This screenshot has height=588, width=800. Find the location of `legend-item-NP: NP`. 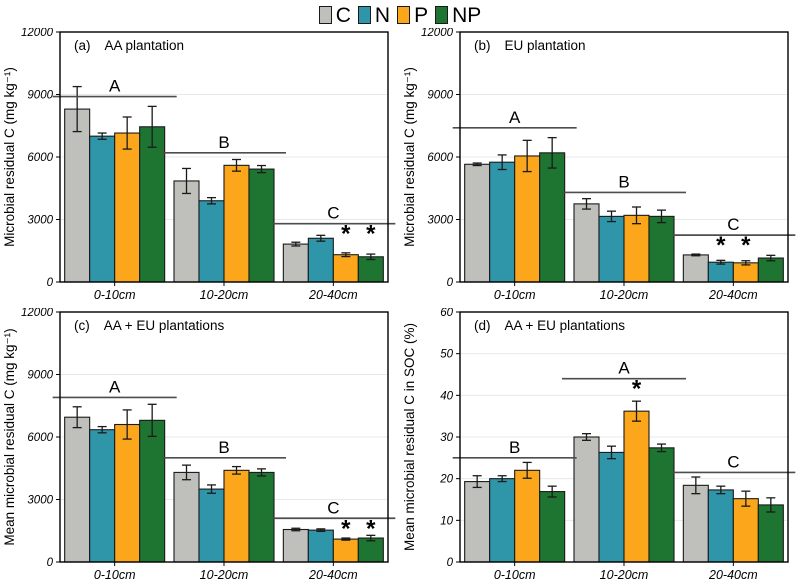

legend-item-NP: NP is located at coordinates (458, 15).